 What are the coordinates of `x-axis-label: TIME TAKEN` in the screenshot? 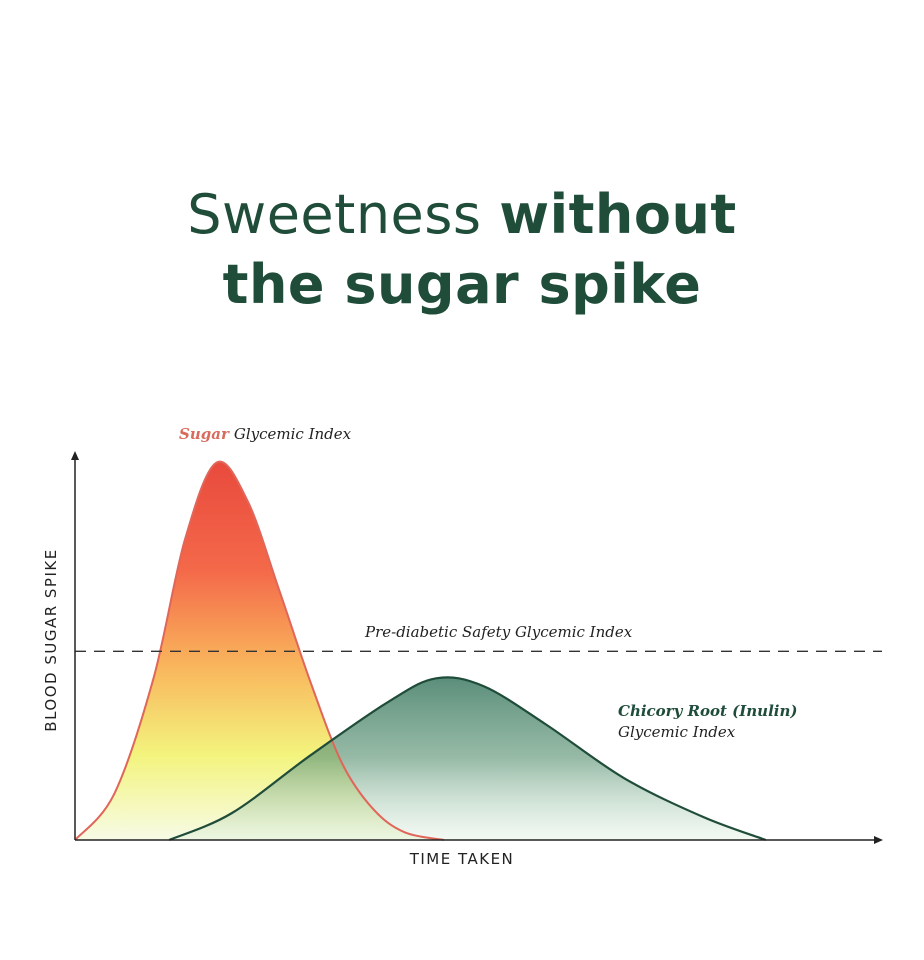 It's located at (462, 859).